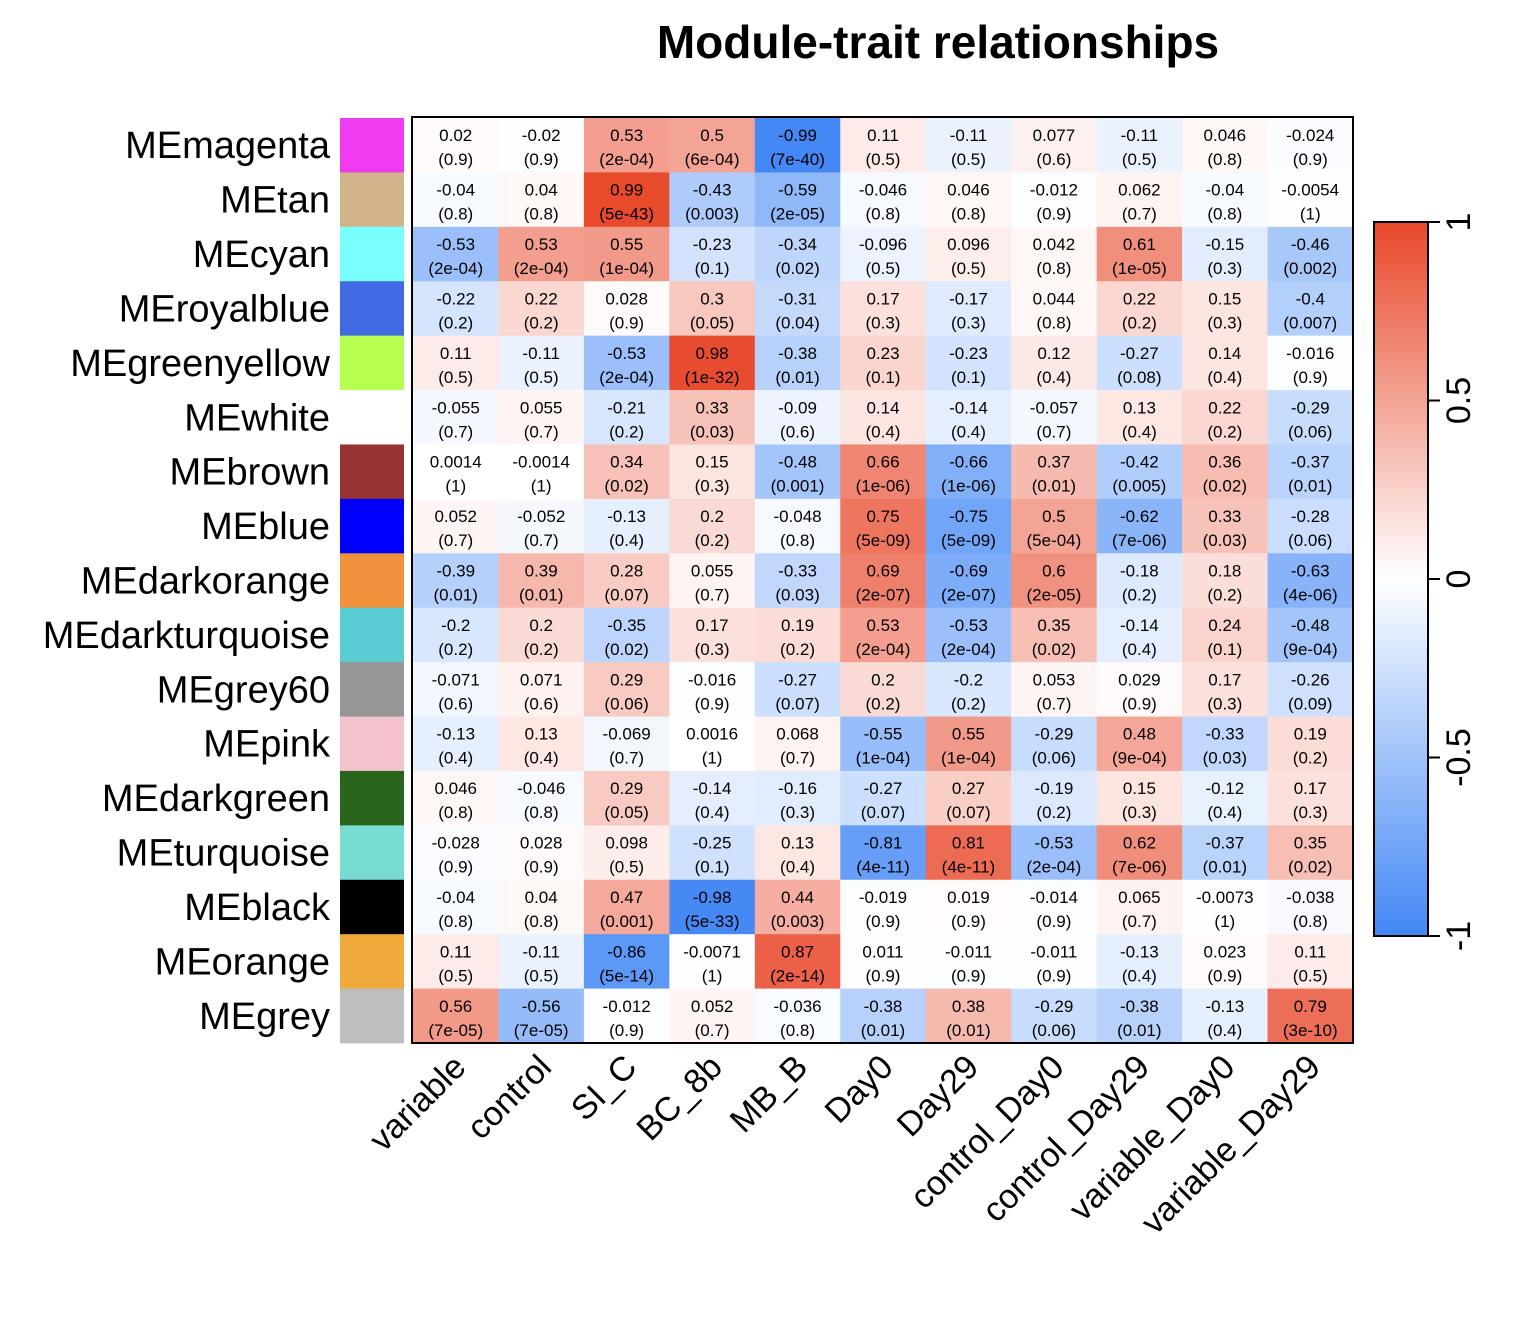 The height and width of the screenshot is (1324, 1532). What do you see at coordinates (456, 462) in the screenshot?
I see `cell-correlation: 0.0014` at bounding box center [456, 462].